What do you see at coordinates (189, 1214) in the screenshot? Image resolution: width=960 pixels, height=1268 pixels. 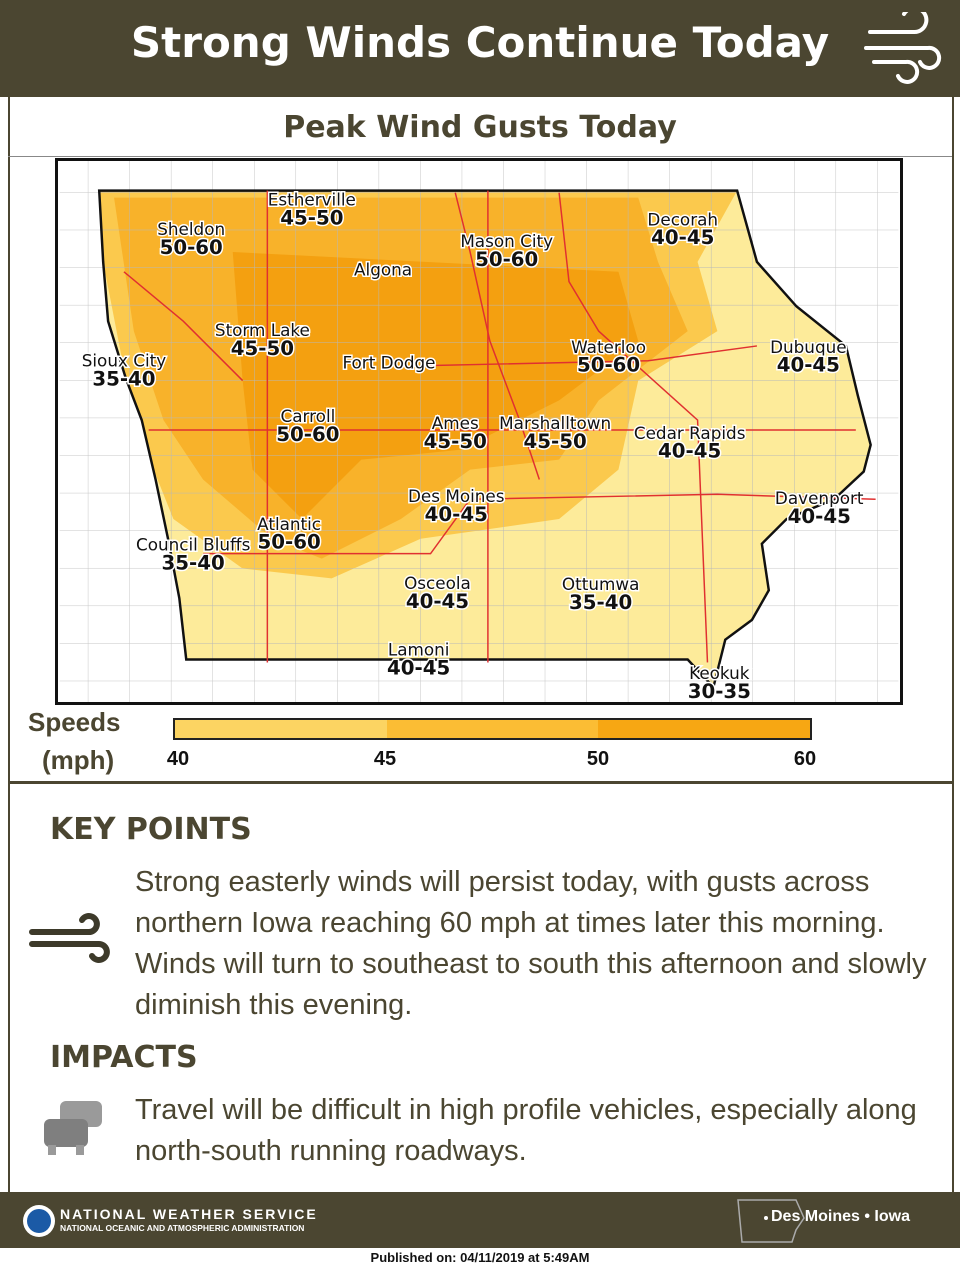 I see `agency-name: NATIONAL WEATHER SERVICE` at bounding box center [189, 1214].